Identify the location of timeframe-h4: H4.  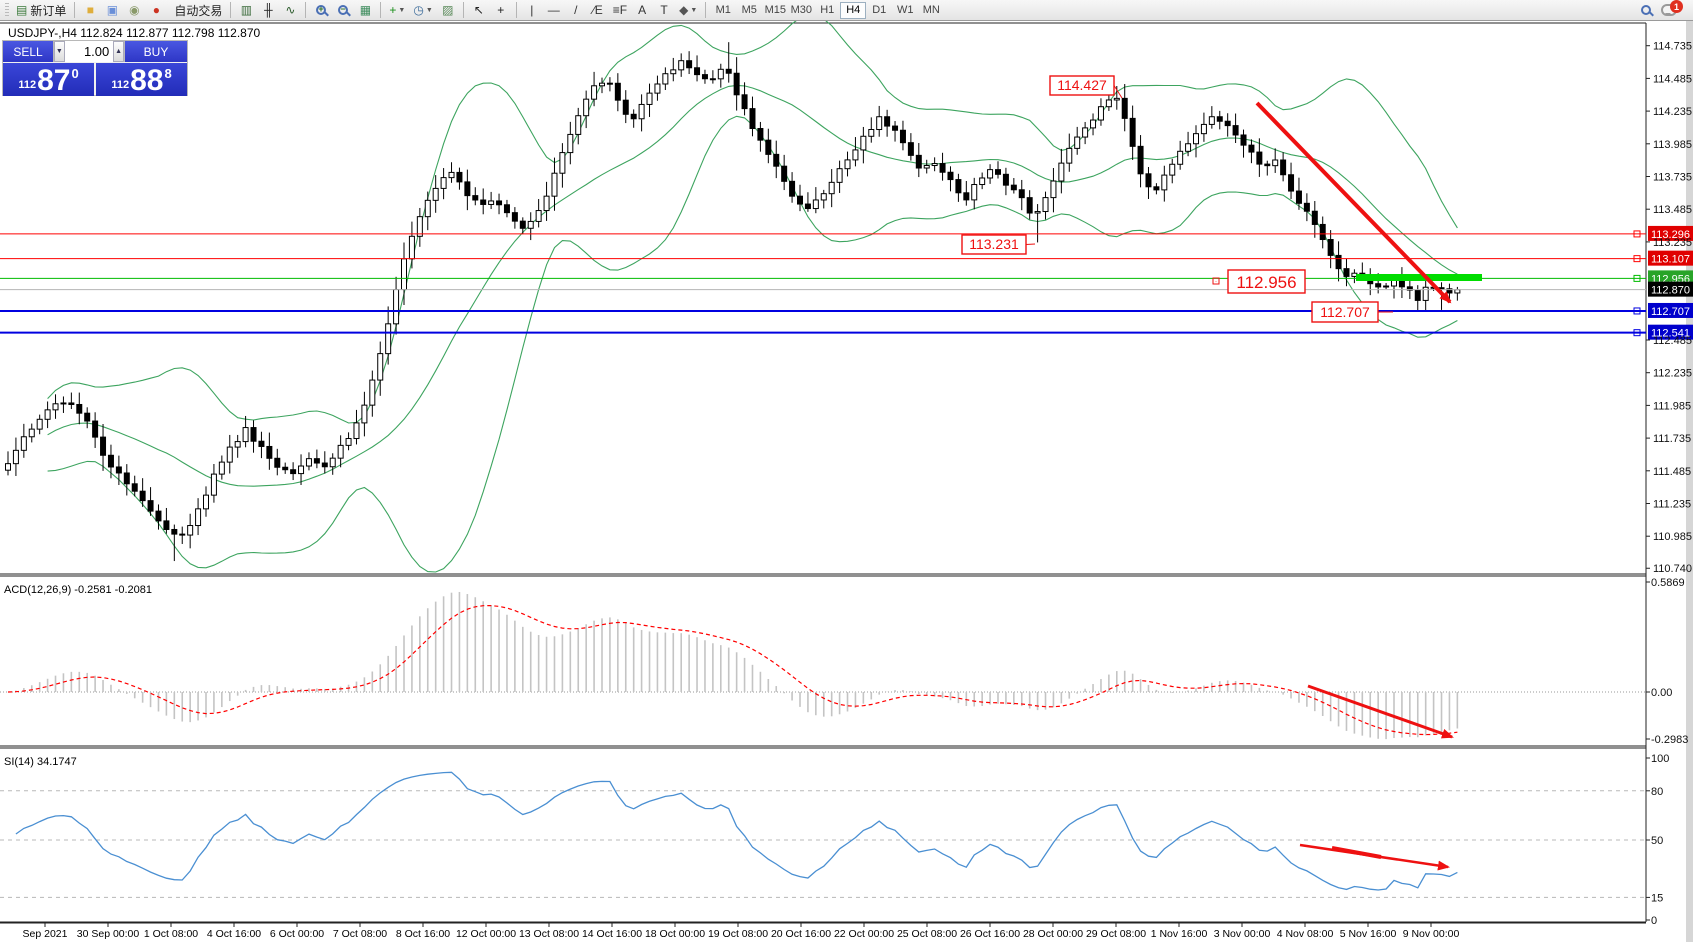
(853, 10).